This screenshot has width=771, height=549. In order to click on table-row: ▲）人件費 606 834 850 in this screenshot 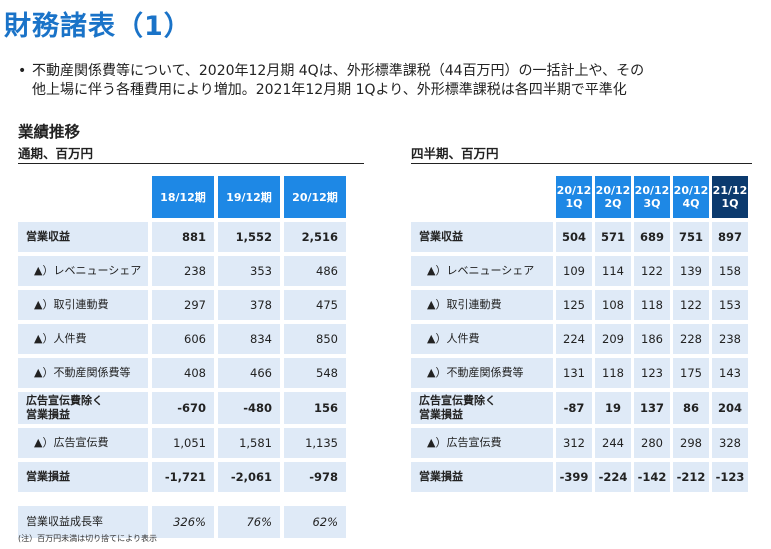, I will do `click(182, 339)`.